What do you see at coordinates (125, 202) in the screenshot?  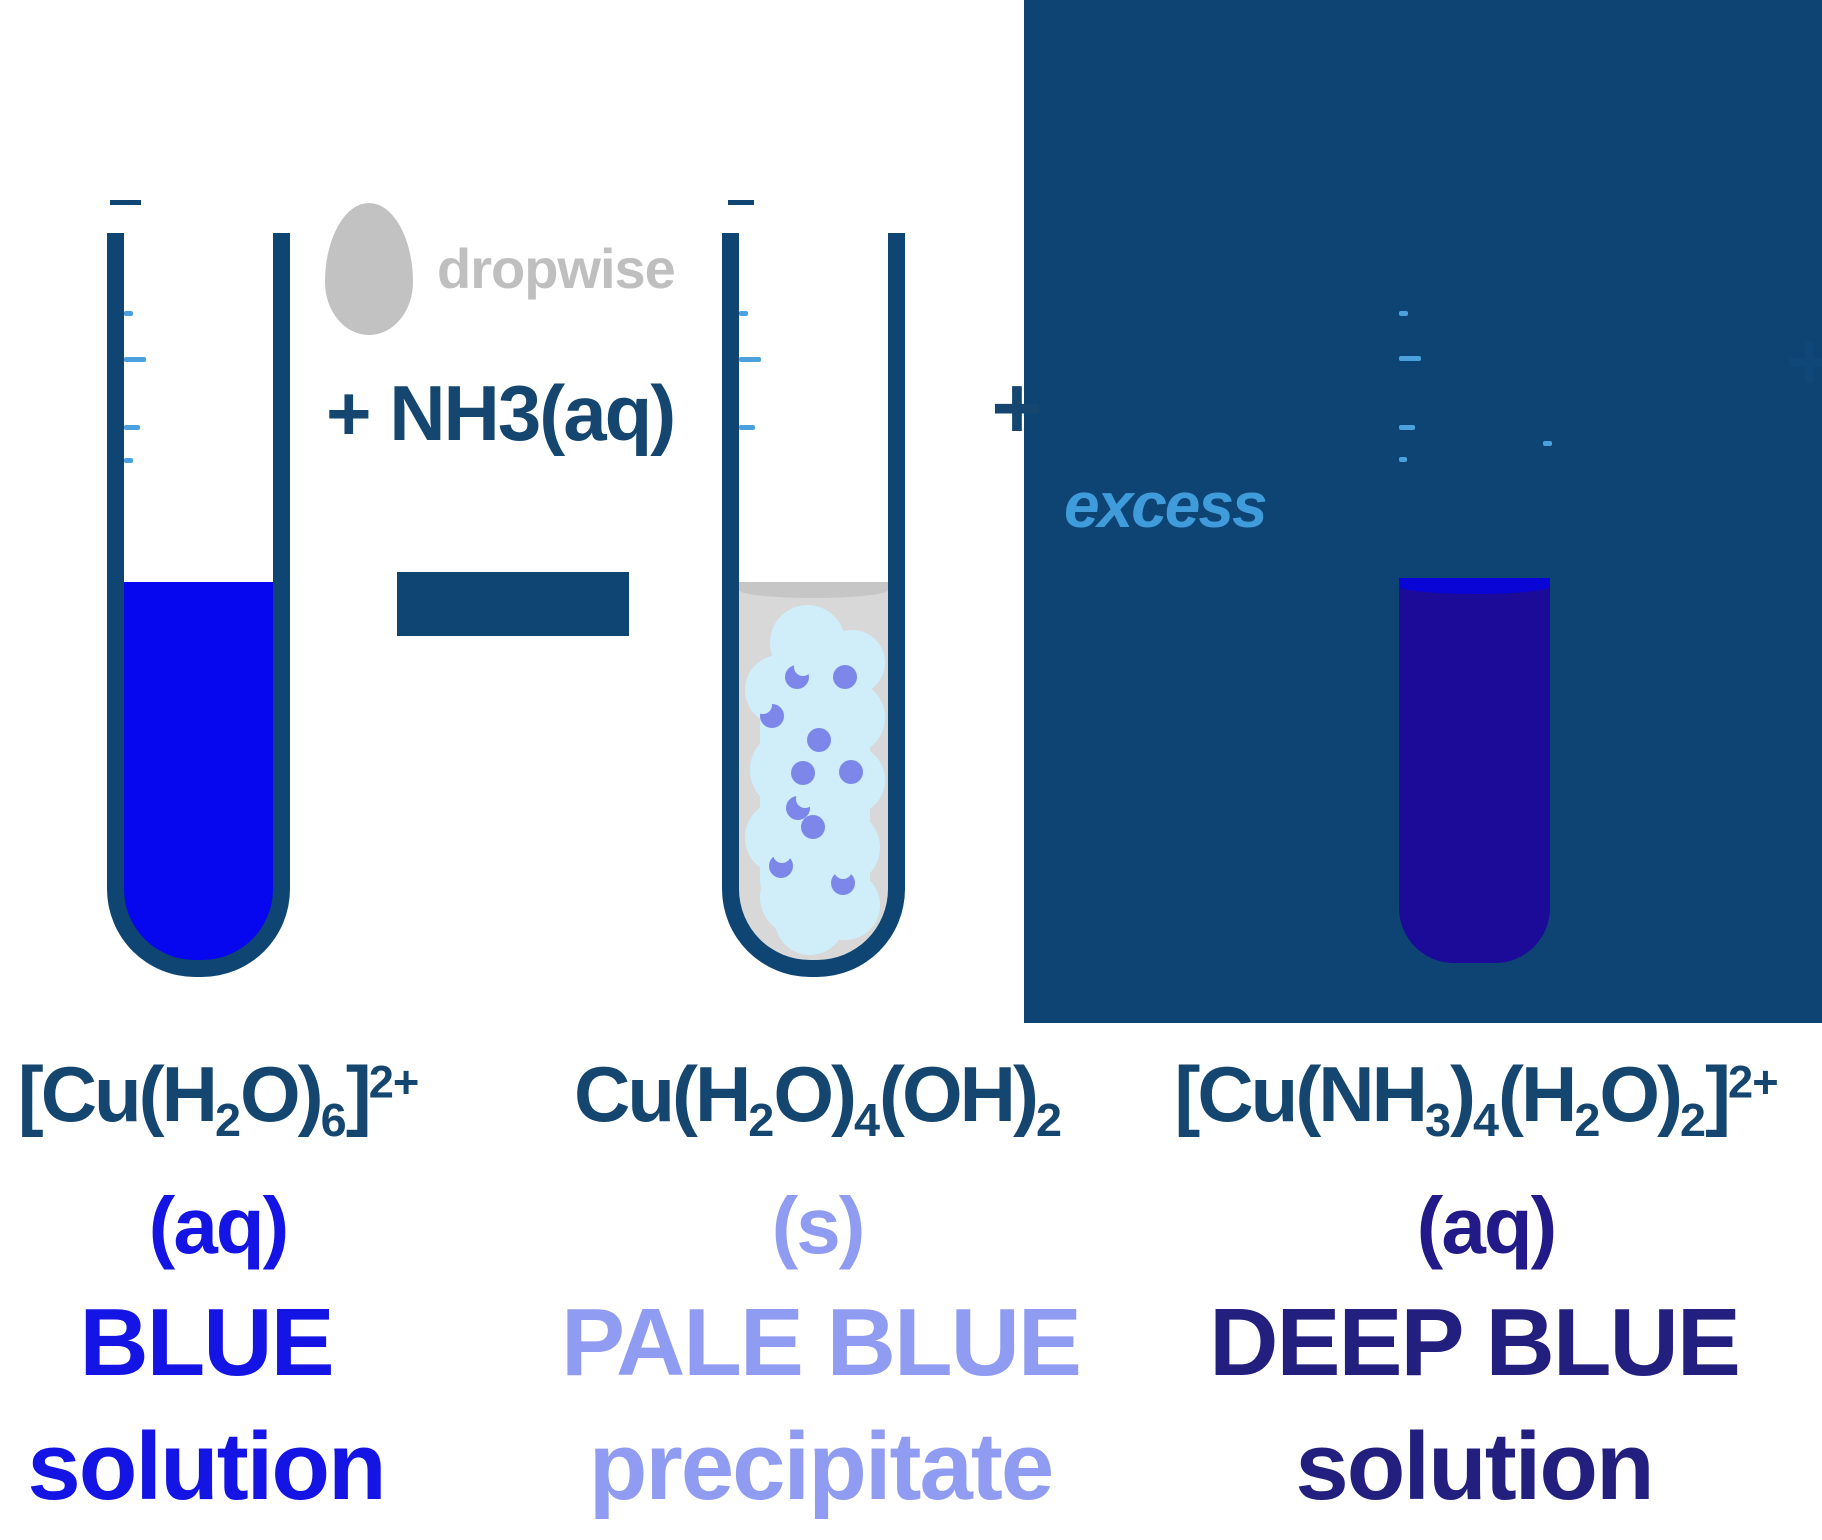 I see `fill-level-mark-left` at bounding box center [125, 202].